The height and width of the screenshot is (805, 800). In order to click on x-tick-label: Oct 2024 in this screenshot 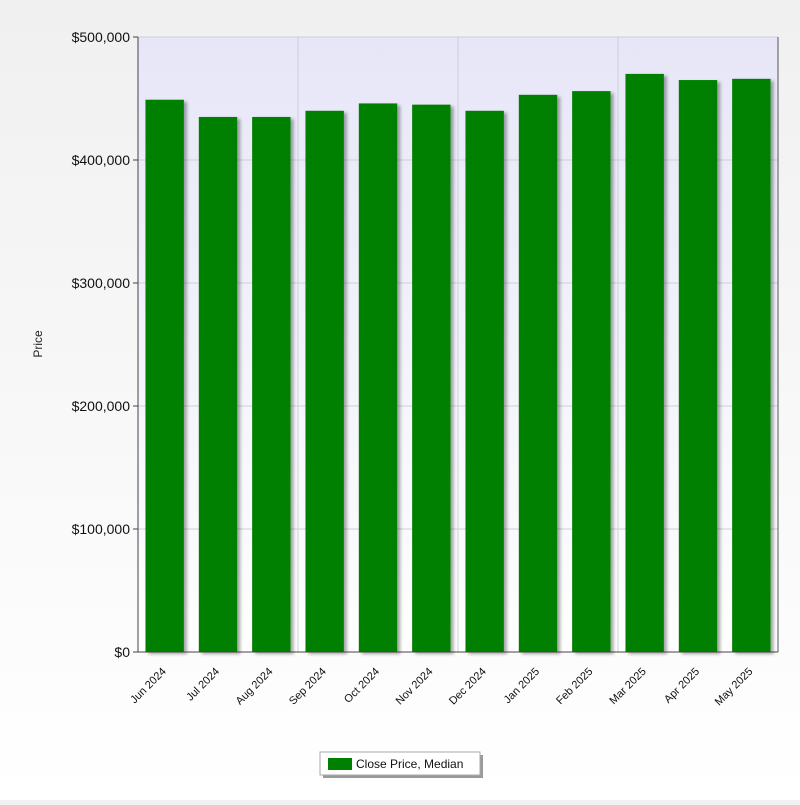, I will do `click(362, 686)`.